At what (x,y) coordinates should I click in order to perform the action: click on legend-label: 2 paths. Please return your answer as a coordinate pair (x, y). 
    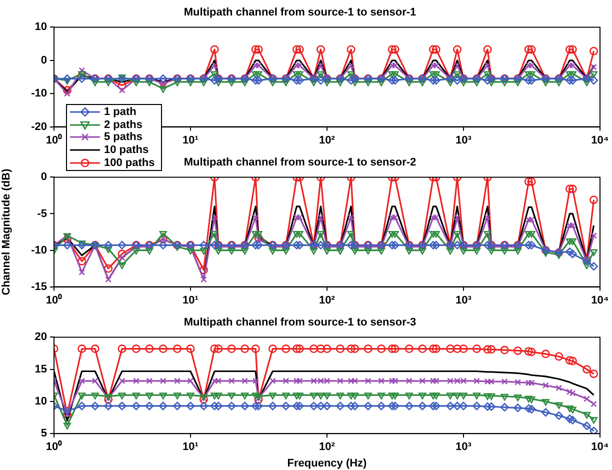
    Looking at the image, I should click on (123, 124).